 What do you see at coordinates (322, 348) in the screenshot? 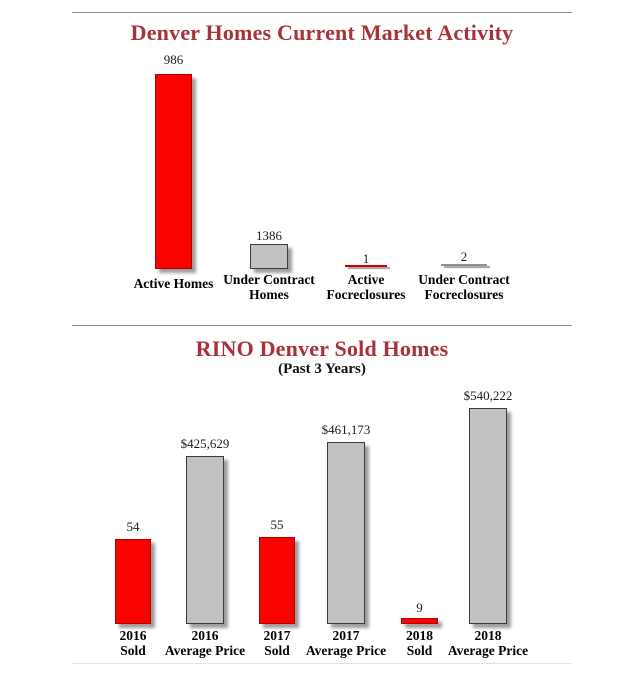
I see `chart2-title: RINO Denver Sold Homes` at bounding box center [322, 348].